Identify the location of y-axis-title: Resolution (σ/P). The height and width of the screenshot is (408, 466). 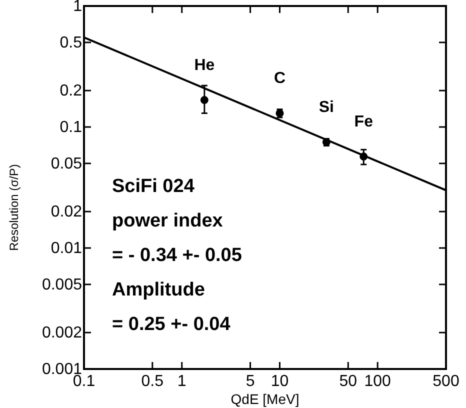
(14, 207).